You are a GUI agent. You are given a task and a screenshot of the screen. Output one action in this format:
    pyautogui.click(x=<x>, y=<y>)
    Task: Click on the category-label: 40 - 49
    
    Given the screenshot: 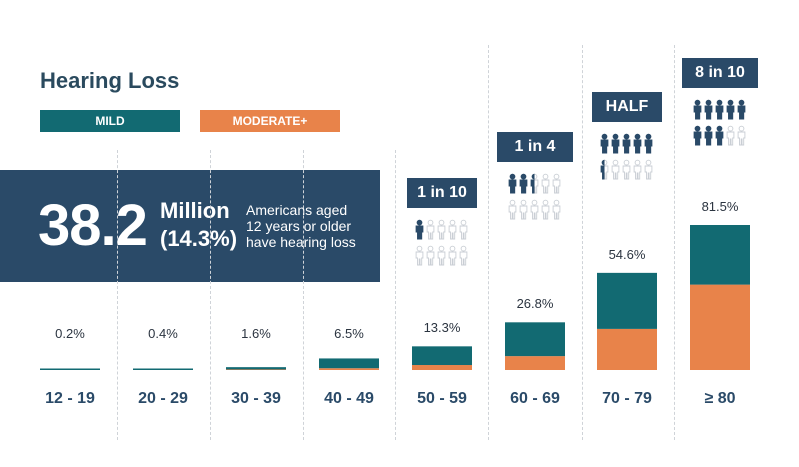 What is the action you would take?
    pyautogui.click(x=349, y=398)
    